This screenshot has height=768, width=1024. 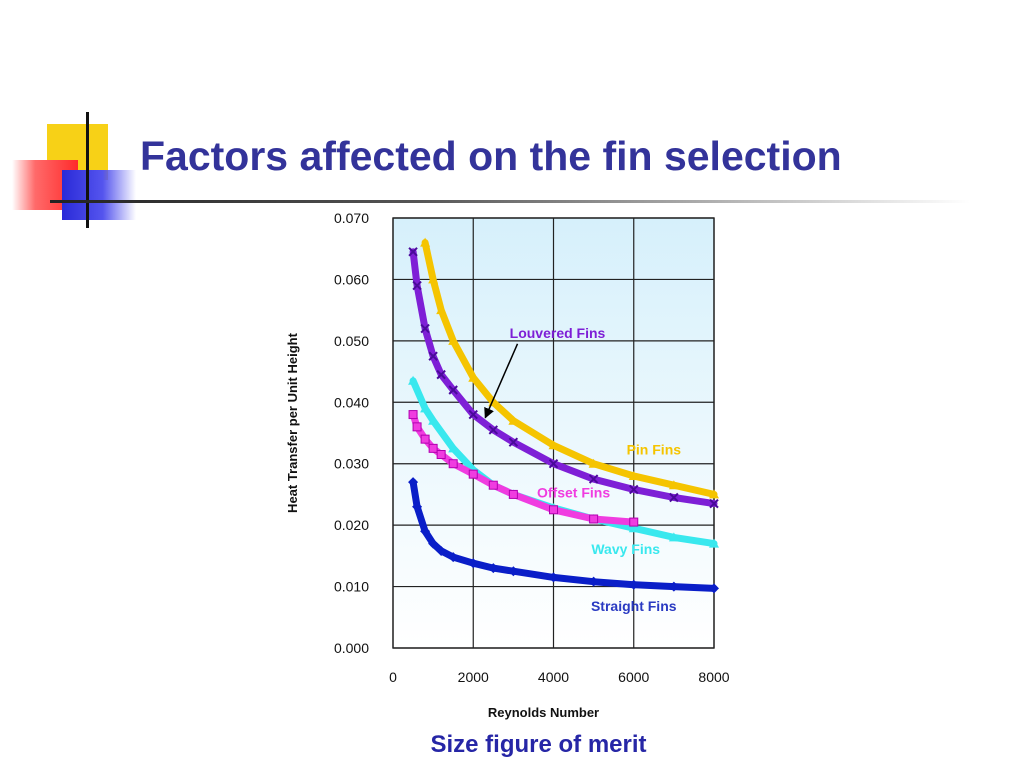 I want to click on x-tick-label: 8000, so click(x=713, y=677).